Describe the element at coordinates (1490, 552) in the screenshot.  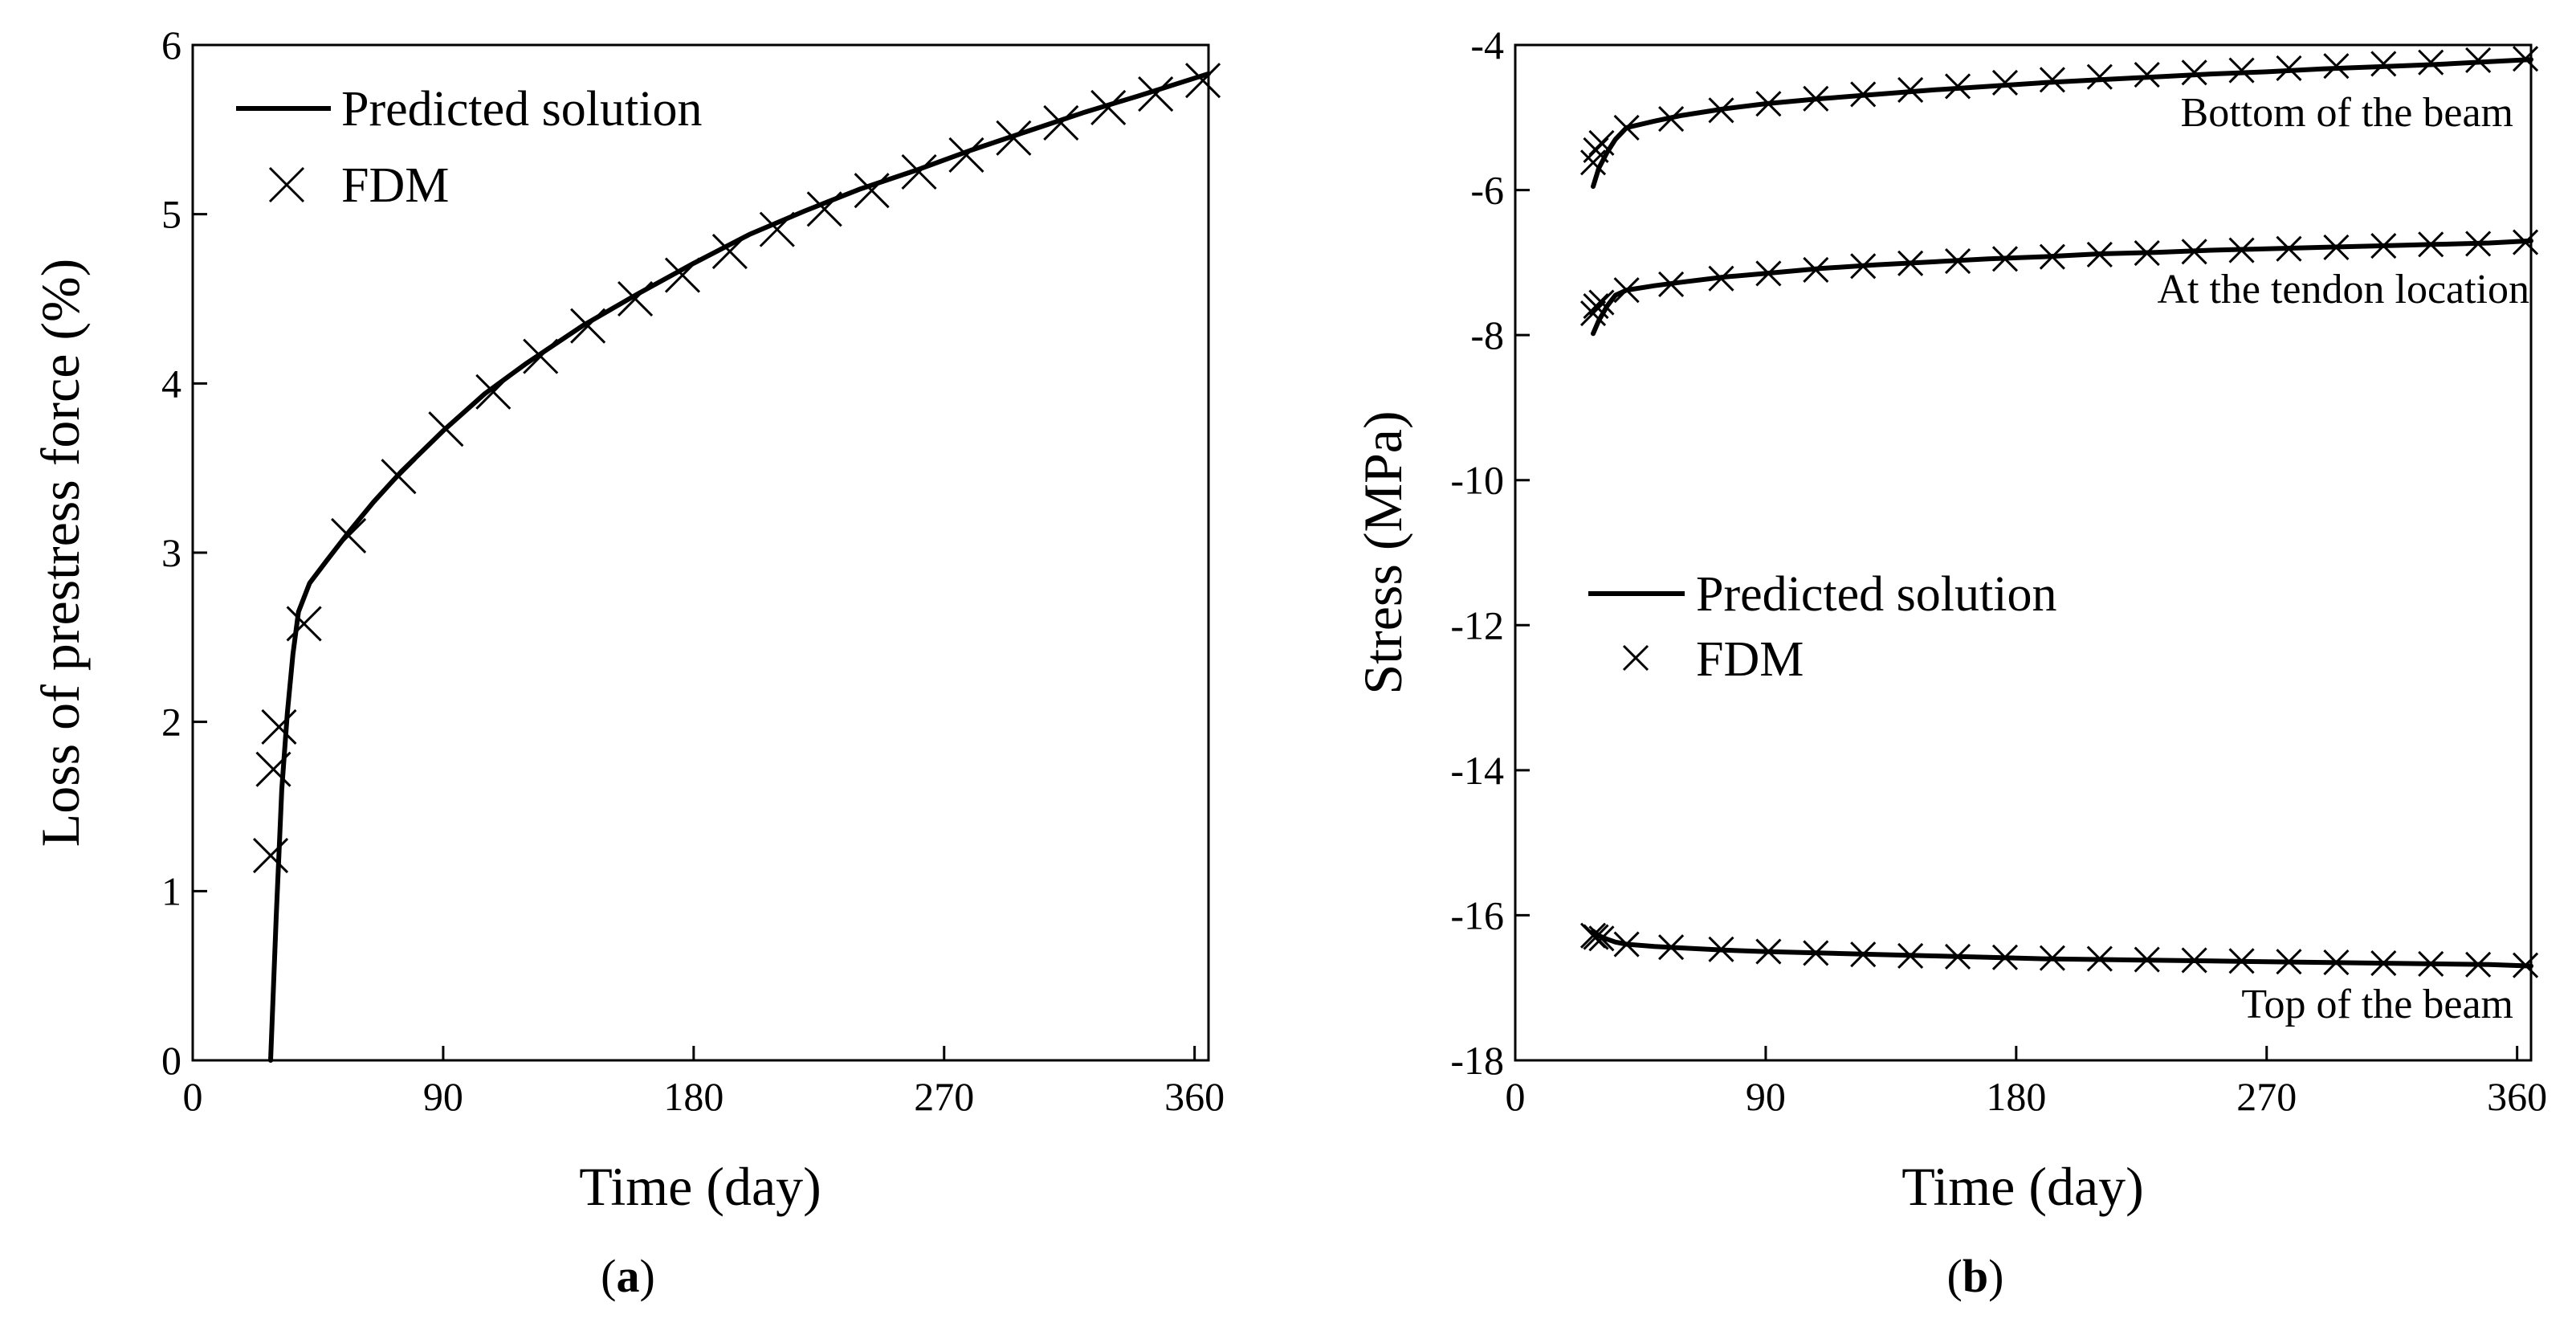
I see `y-ticks-b: -4 -6 -8 -10 -12 -14 -16 -18` at that location.